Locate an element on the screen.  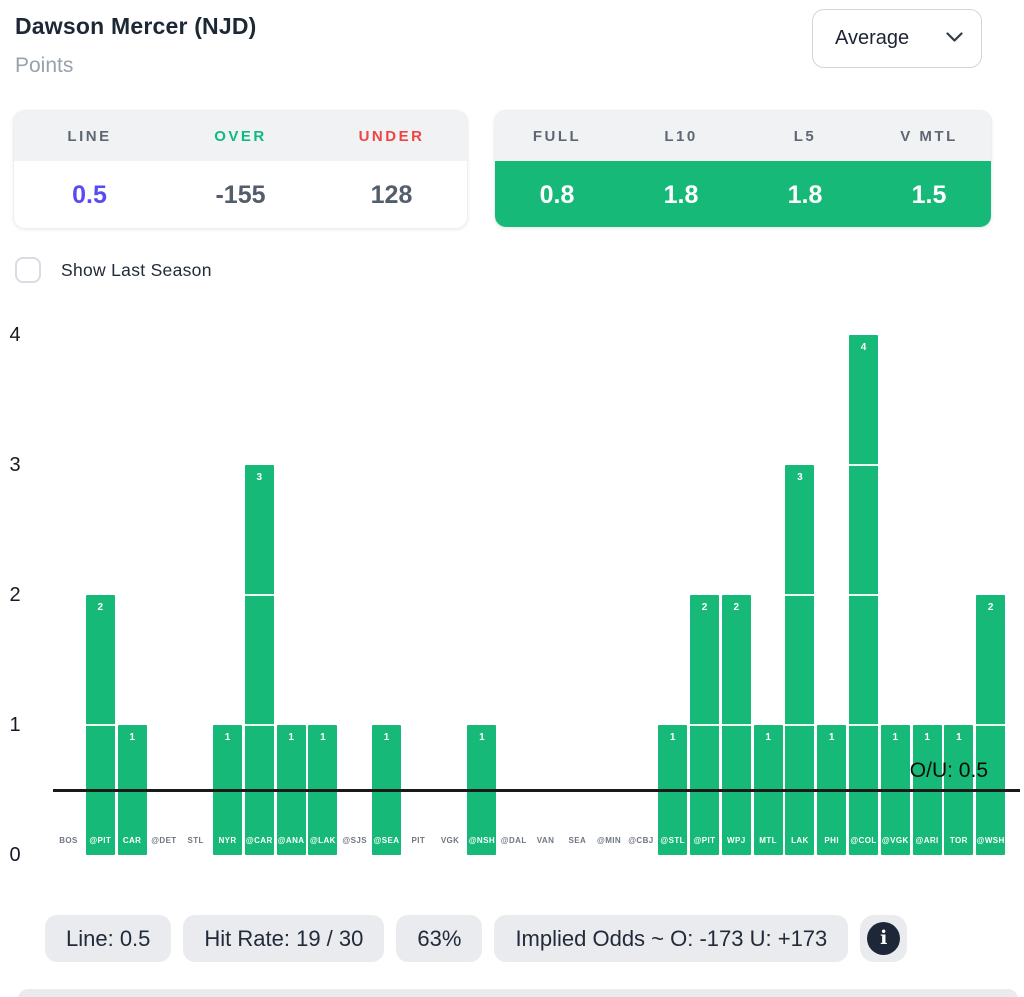
page-title: Dawson Mercer (NJD) is located at coordinates (136, 26).